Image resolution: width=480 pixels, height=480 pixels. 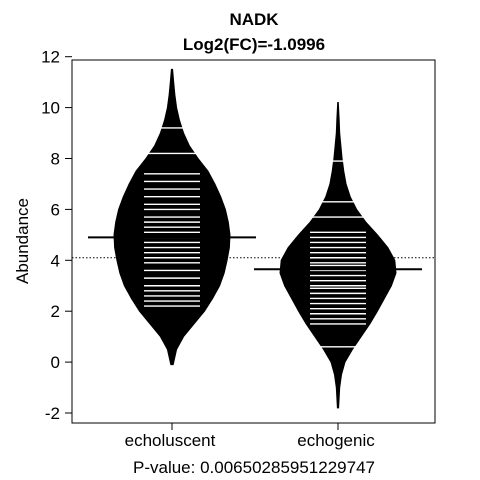 I want to click on chart-title: NADK, so click(x=254, y=19).